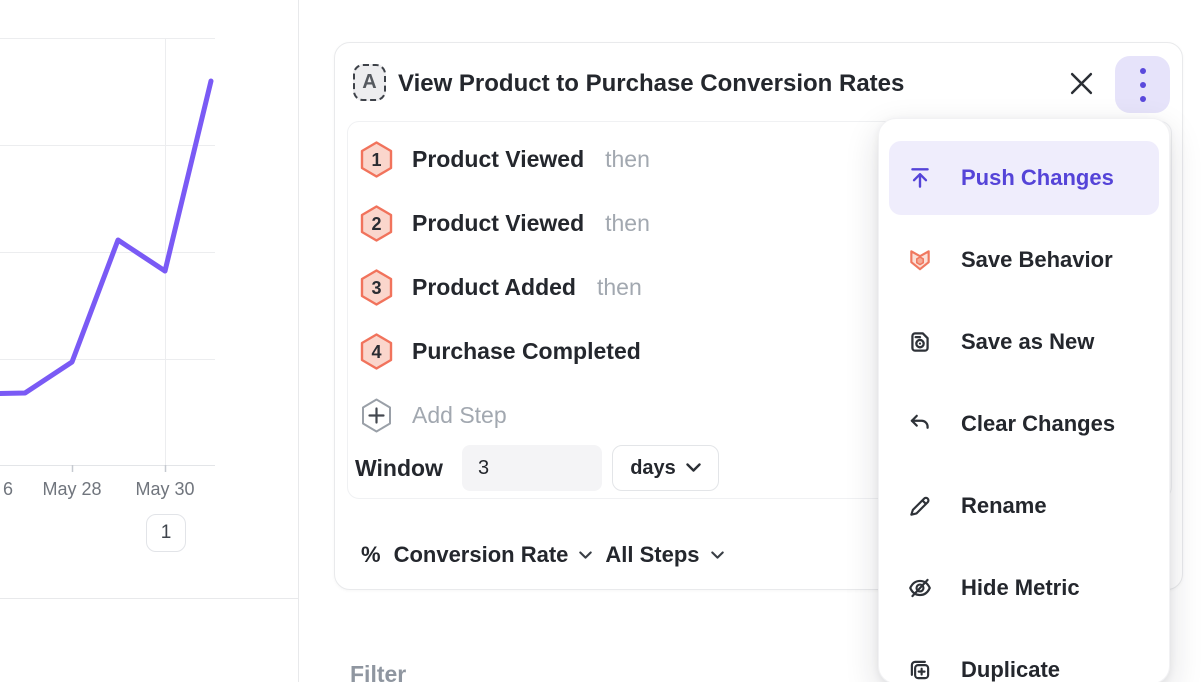 This screenshot has height=682, width=1202. What do you see at coordinates (1037, 259) in the screenshot?
I see `menu-item-label: Save Behavior` at bounding box center [1037, 259].